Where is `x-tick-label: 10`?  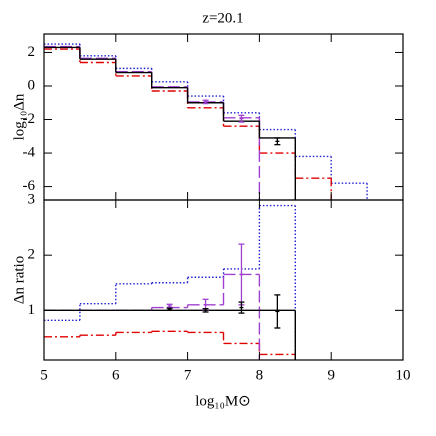 x-tick-label: 10 is located at coordinates (403, 375).